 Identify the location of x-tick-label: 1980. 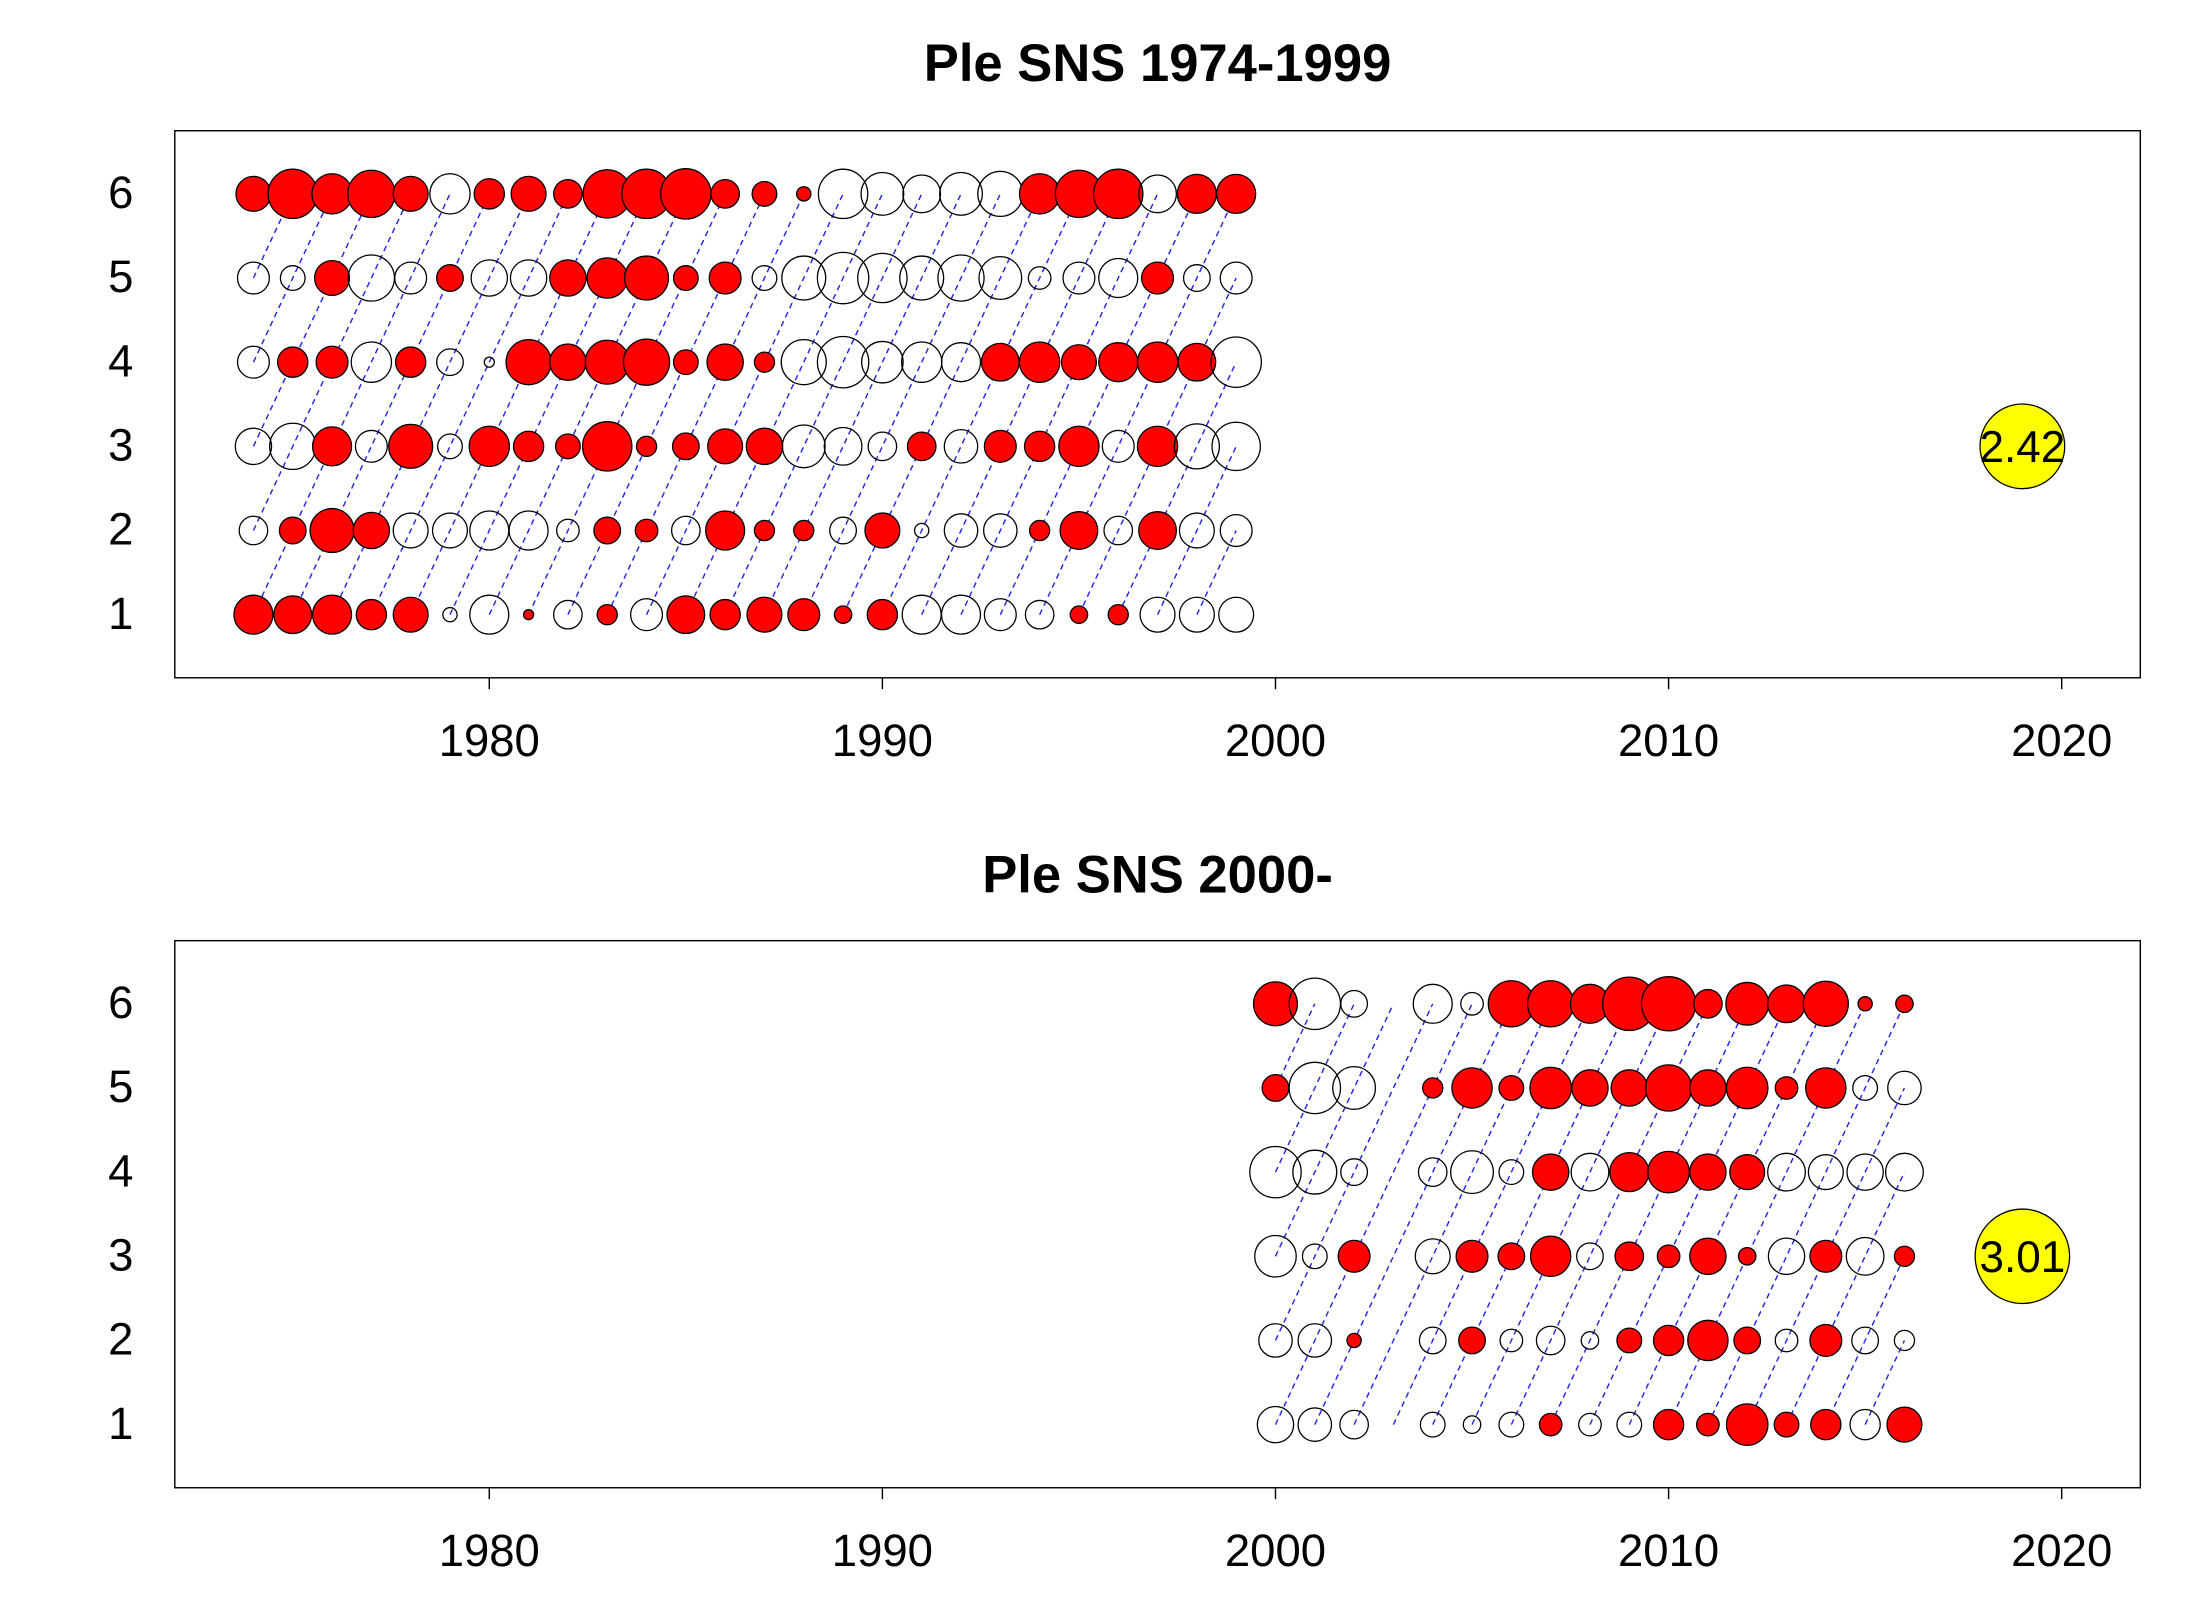
(489, 1550).